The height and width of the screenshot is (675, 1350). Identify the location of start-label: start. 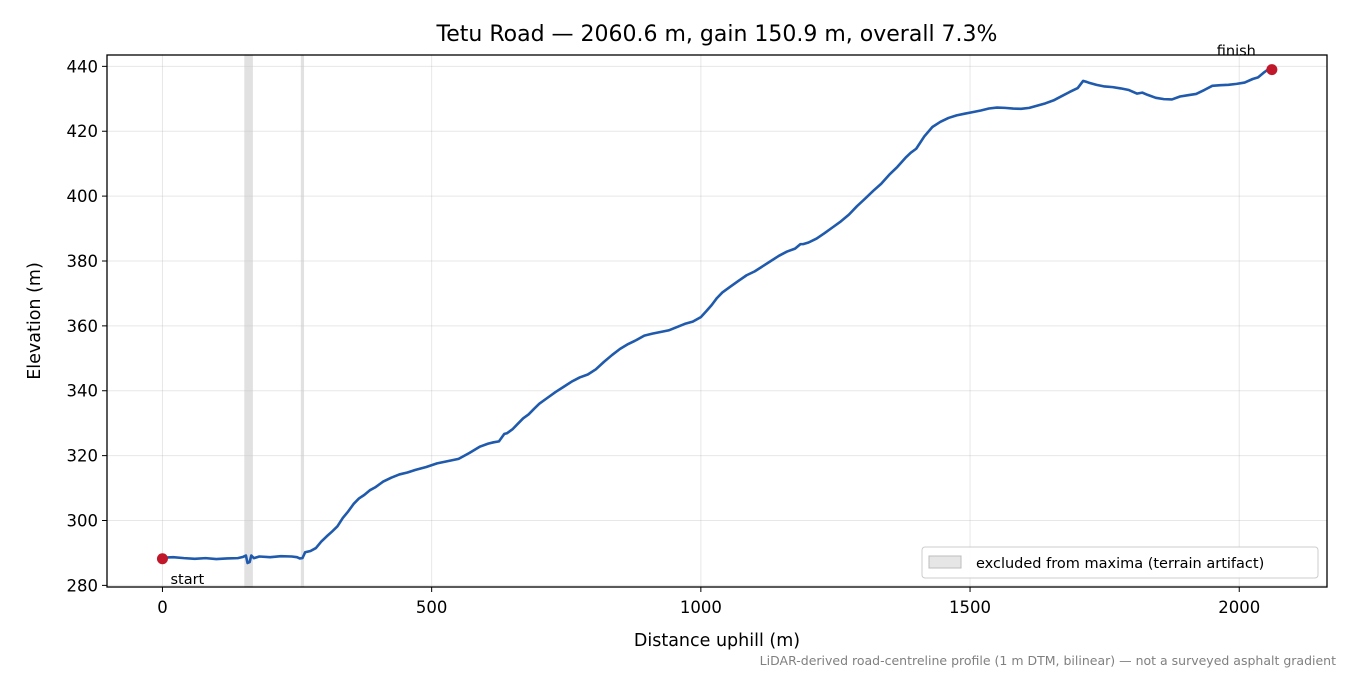
(187, 580).